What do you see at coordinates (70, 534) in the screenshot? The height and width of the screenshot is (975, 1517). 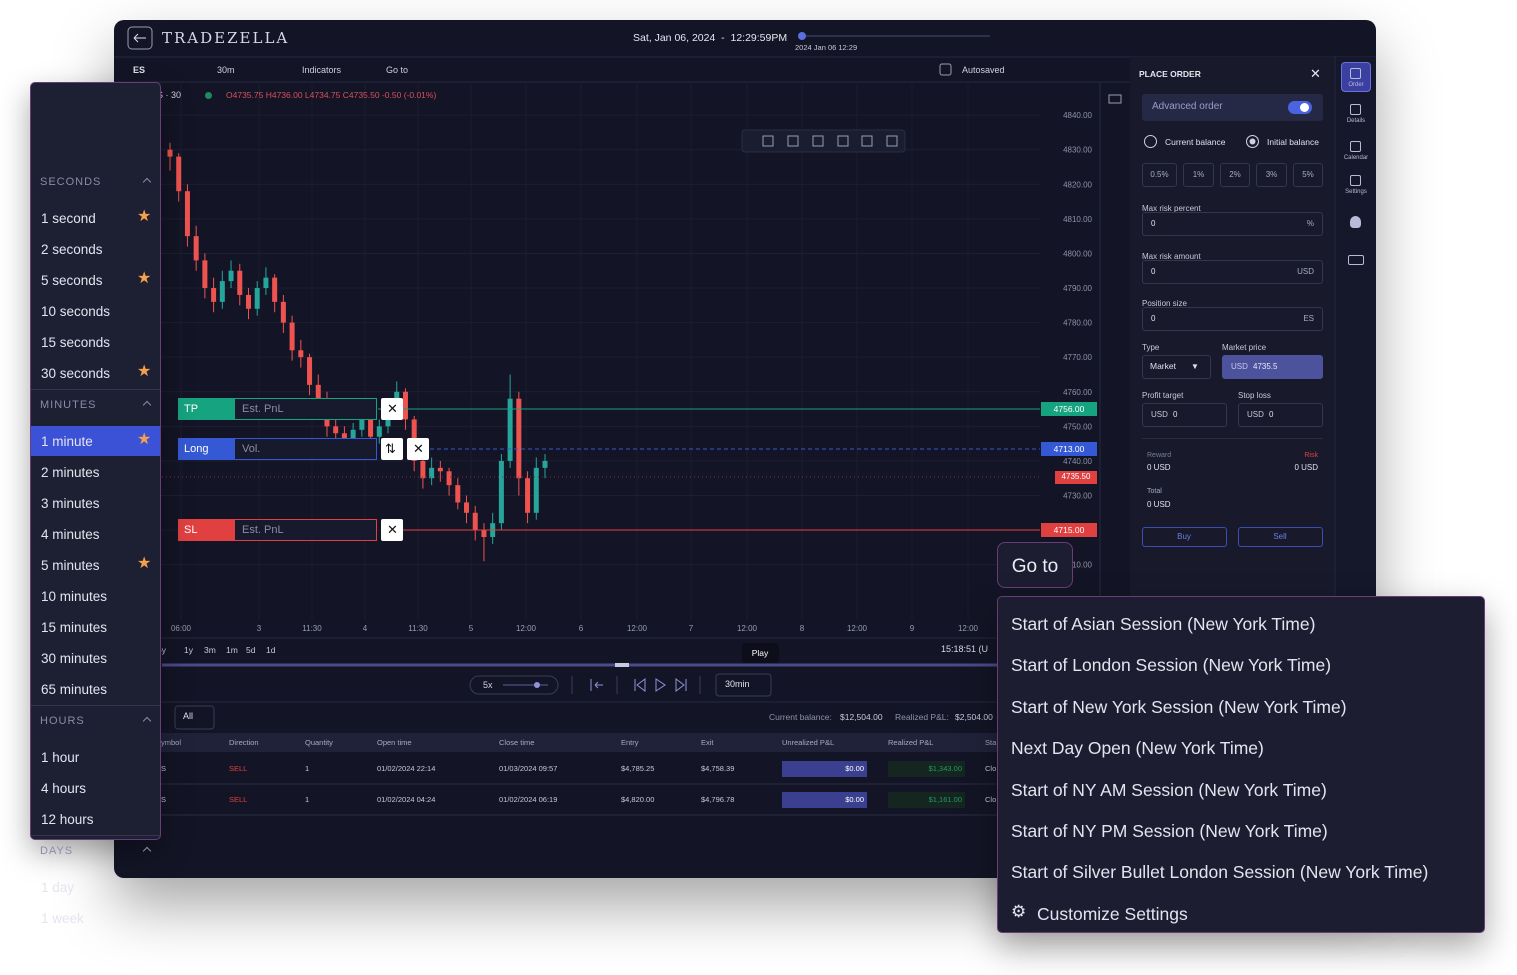 I see `menu-item: 4 minutes` at bounding box center [70, 534].